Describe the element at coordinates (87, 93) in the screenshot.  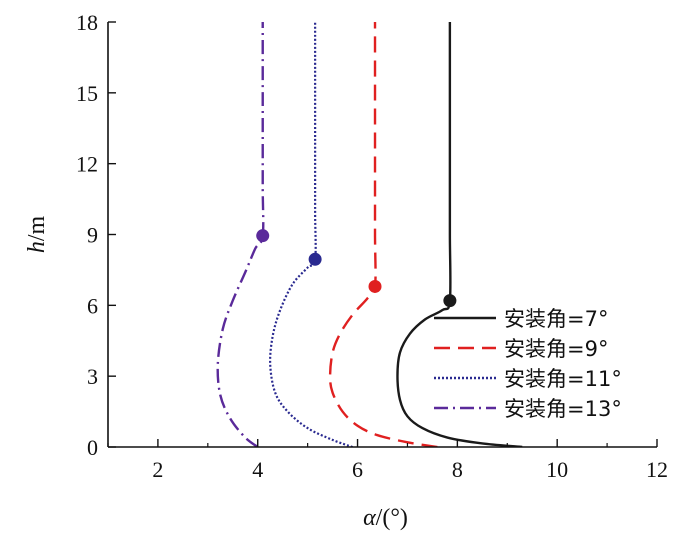
I see `y-tick-label: 15` at that location.